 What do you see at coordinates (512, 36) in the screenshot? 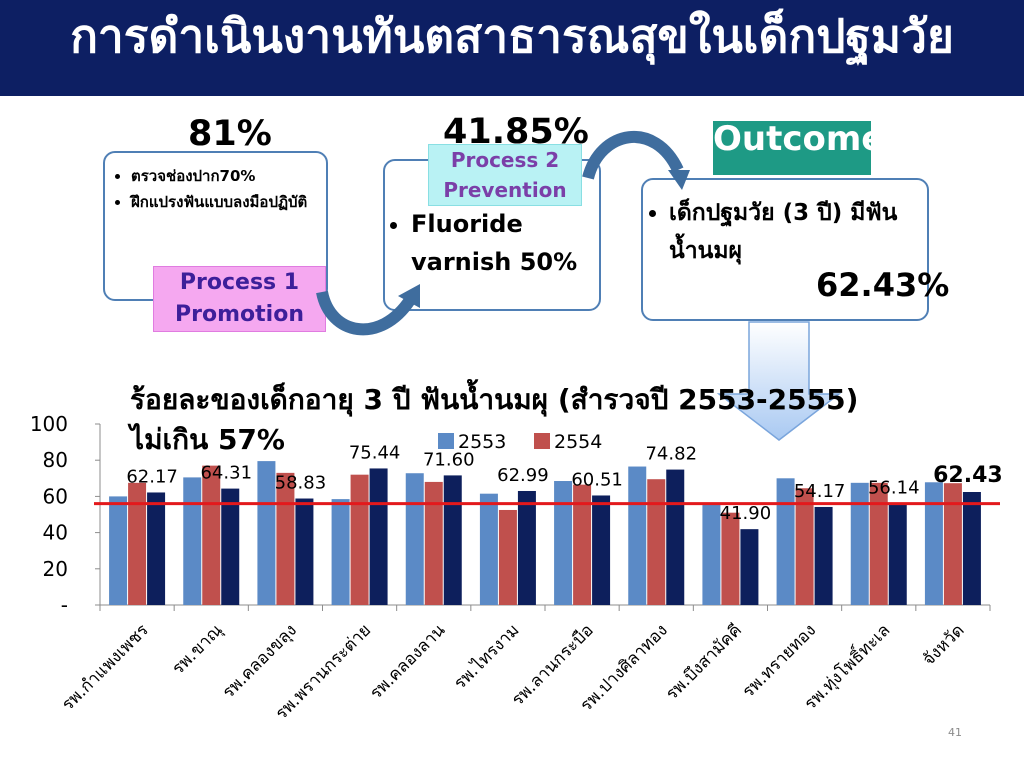
I see `slide-title: การดำเนินงานทันตสาธารณสุขในเด็กปฐมวัย` at bounding box center [512, 36].